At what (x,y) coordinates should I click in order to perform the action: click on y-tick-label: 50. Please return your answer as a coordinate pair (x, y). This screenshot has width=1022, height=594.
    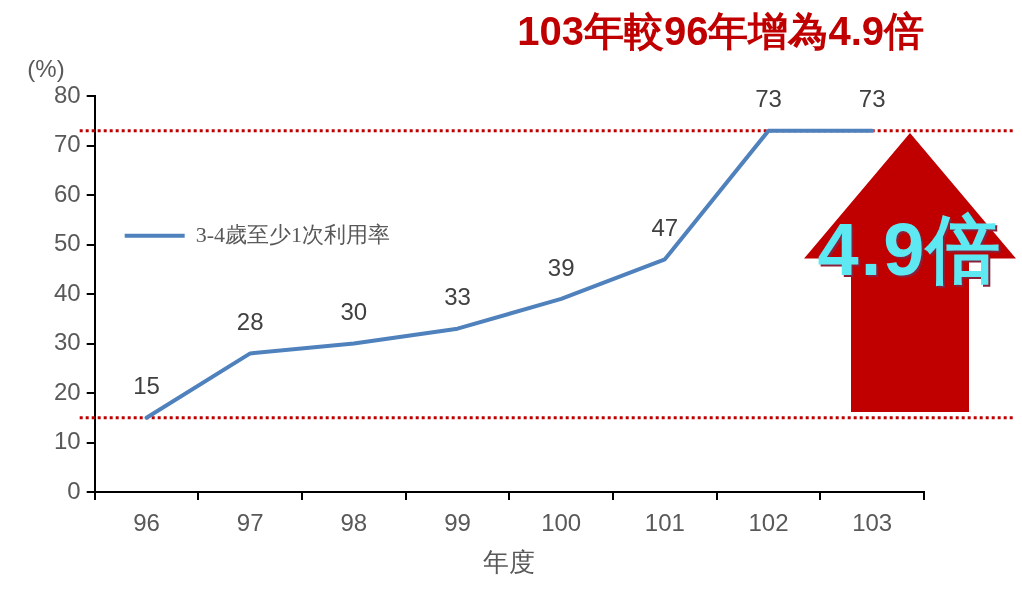
    Looking at the image, I should click on (67, 243).